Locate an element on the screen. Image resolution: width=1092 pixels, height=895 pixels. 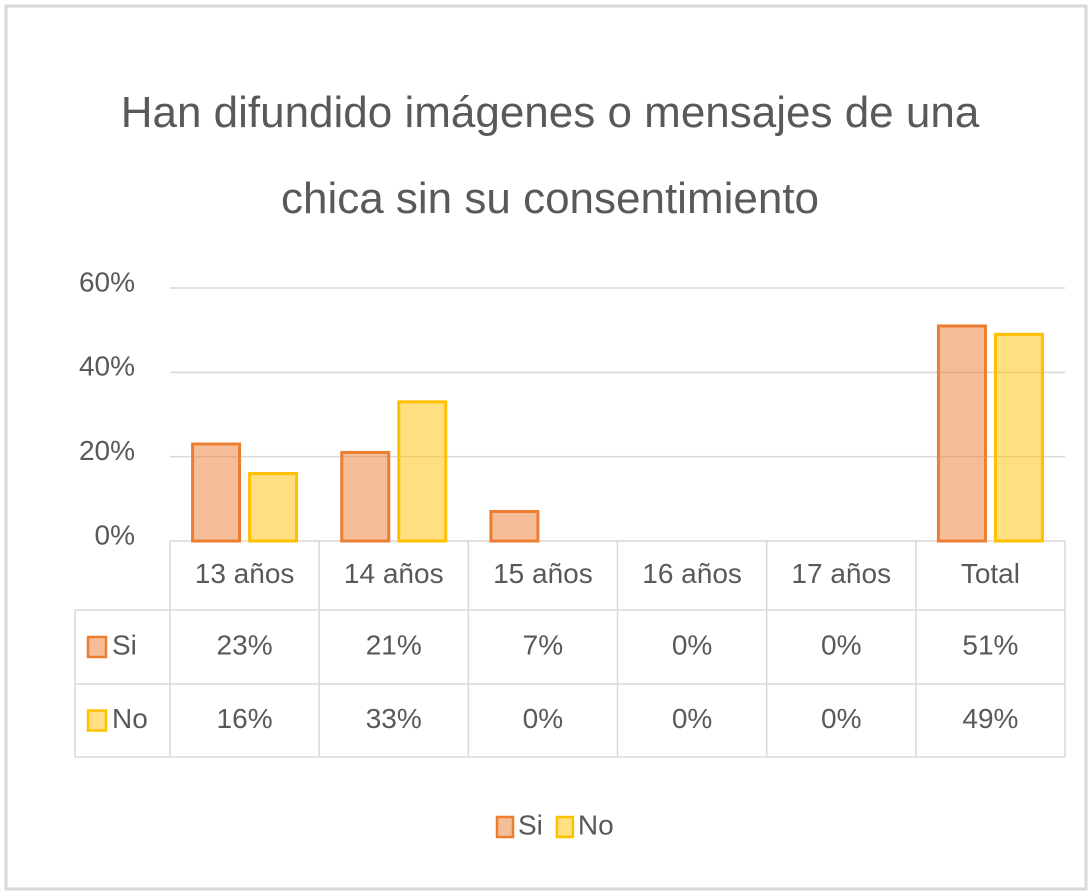
y-tick-label: 20% is located at coordinates (107, 450).